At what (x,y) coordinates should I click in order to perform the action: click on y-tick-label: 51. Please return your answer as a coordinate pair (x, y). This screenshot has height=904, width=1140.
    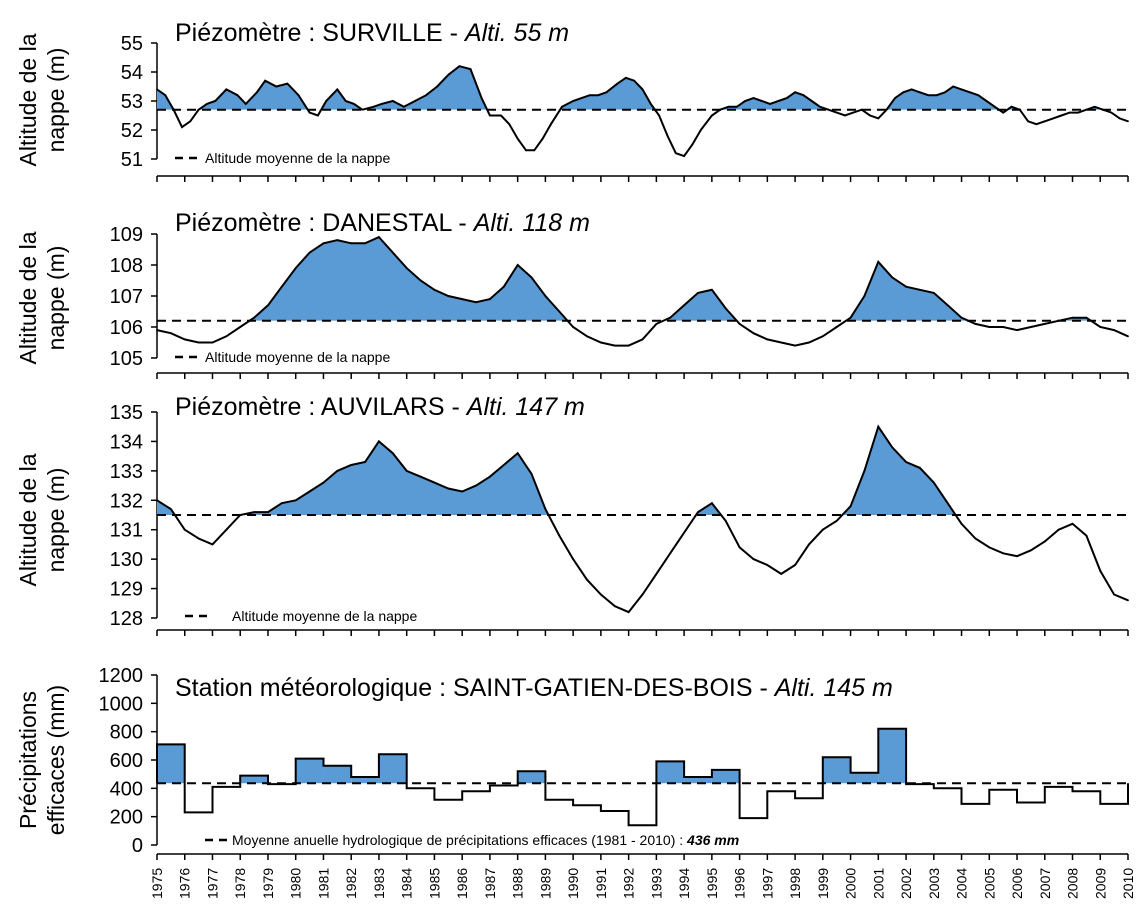
    Looking at the image, I should click on (132, 160).